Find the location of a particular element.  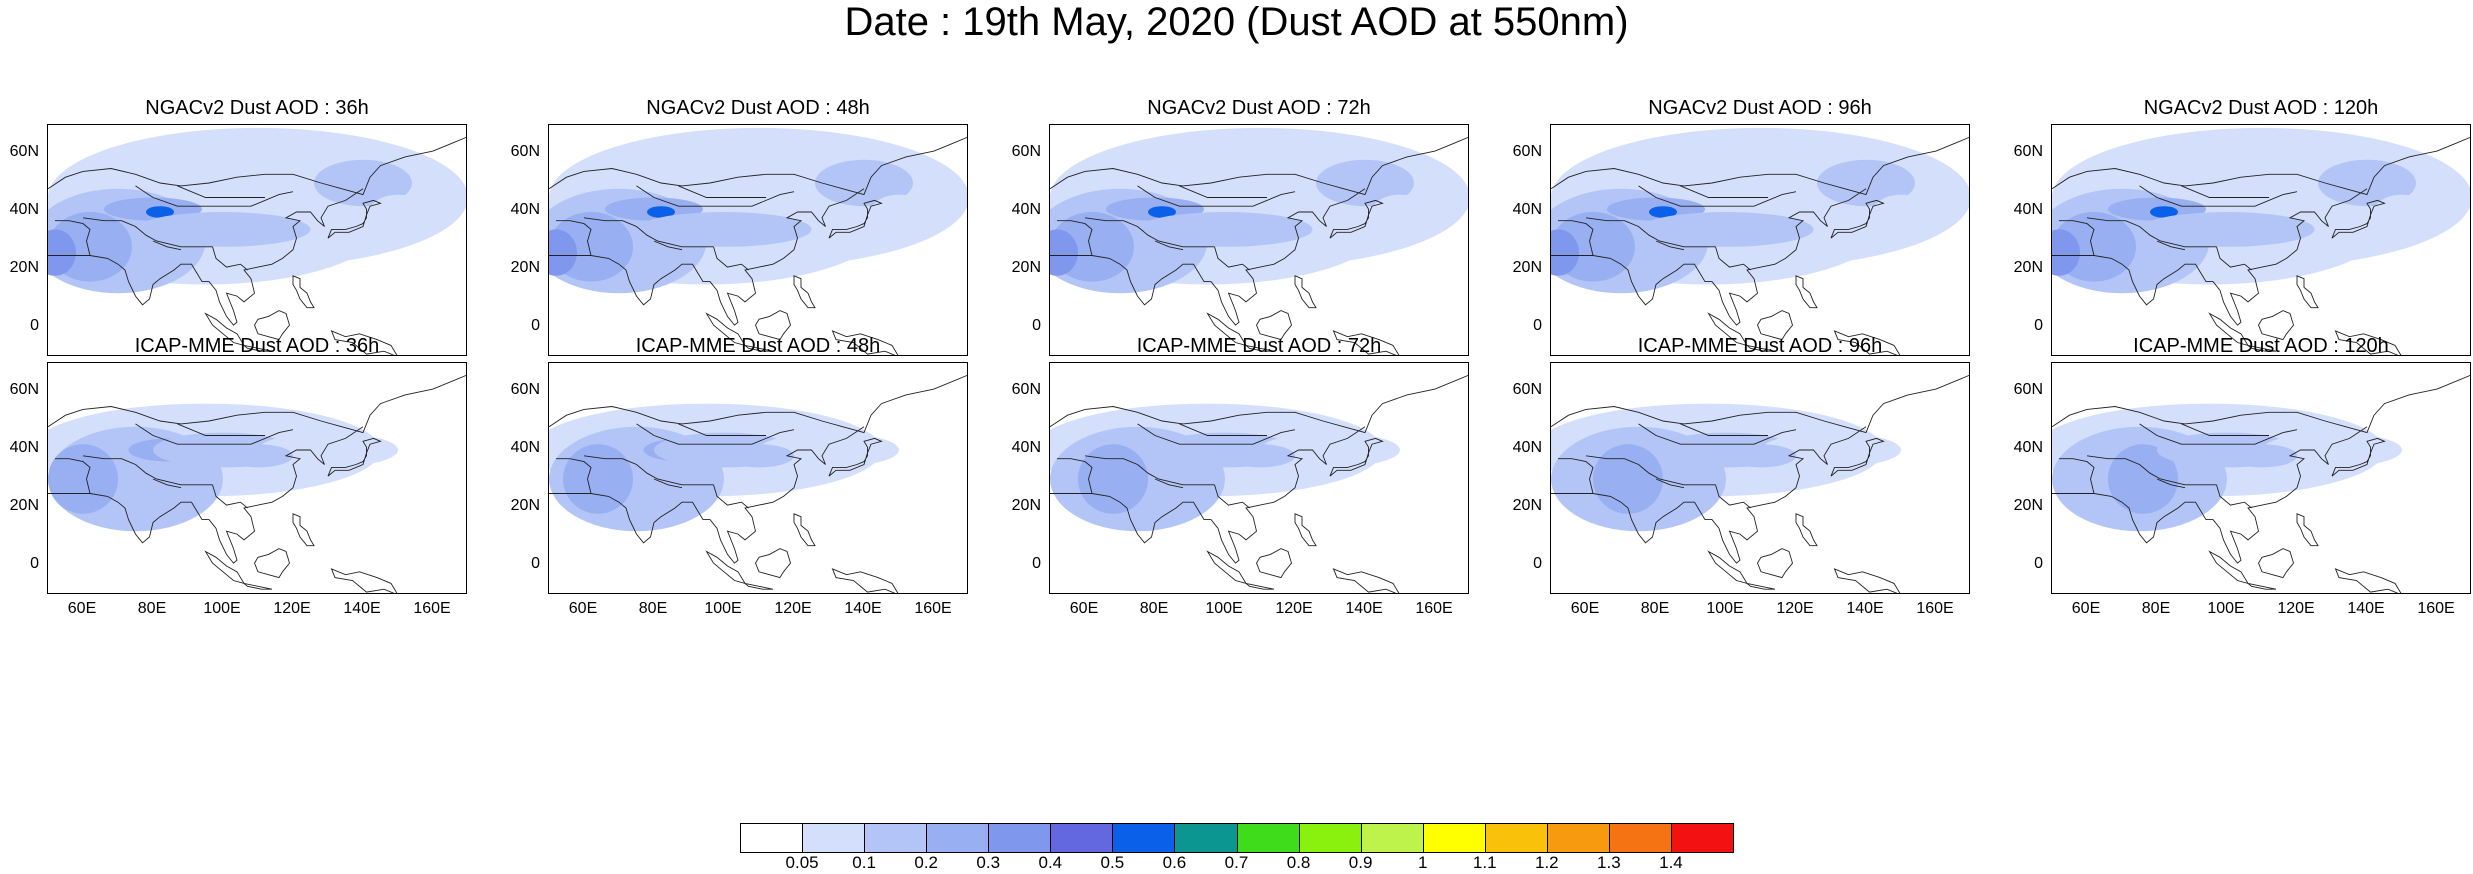

colorbar-label: 1.2 is located at coordinates (1546, 862).